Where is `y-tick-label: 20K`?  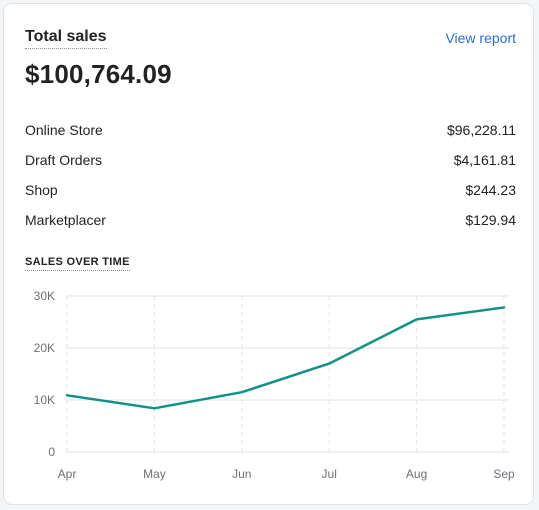
y-tick-label: 20K is located at coordinates (44, 348).